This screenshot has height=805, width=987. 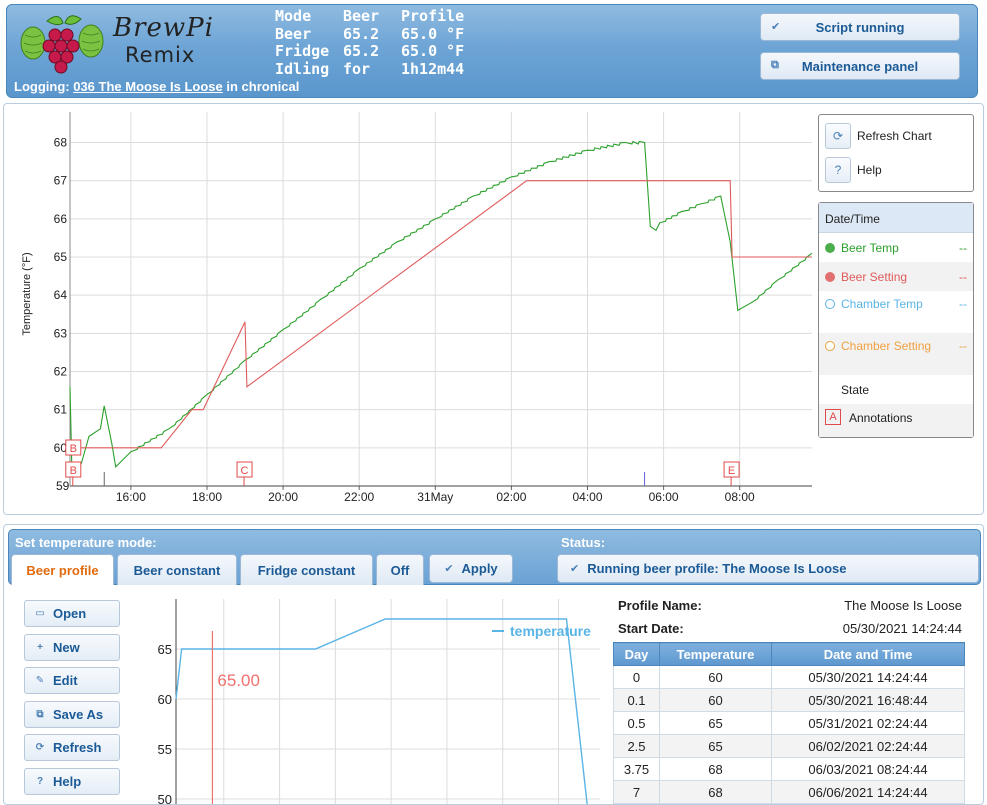 I want to click on help-icon: ?, so click(x=40, y=781).